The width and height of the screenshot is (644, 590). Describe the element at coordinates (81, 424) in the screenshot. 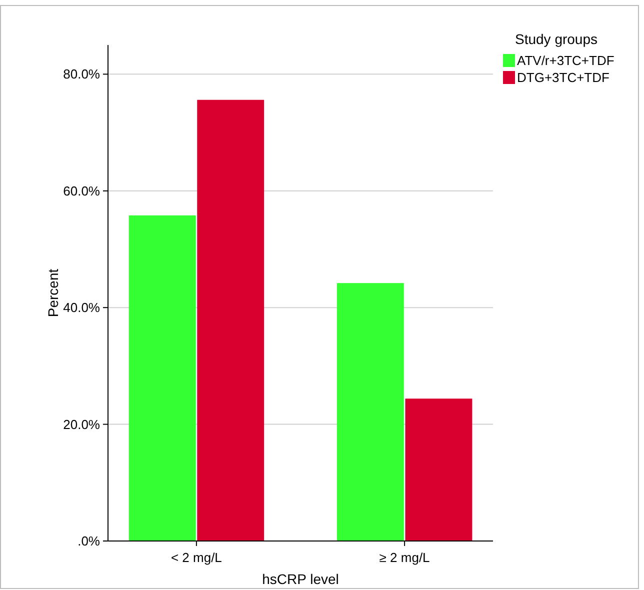

I see `y-tick-label: 20.0%` at that location.